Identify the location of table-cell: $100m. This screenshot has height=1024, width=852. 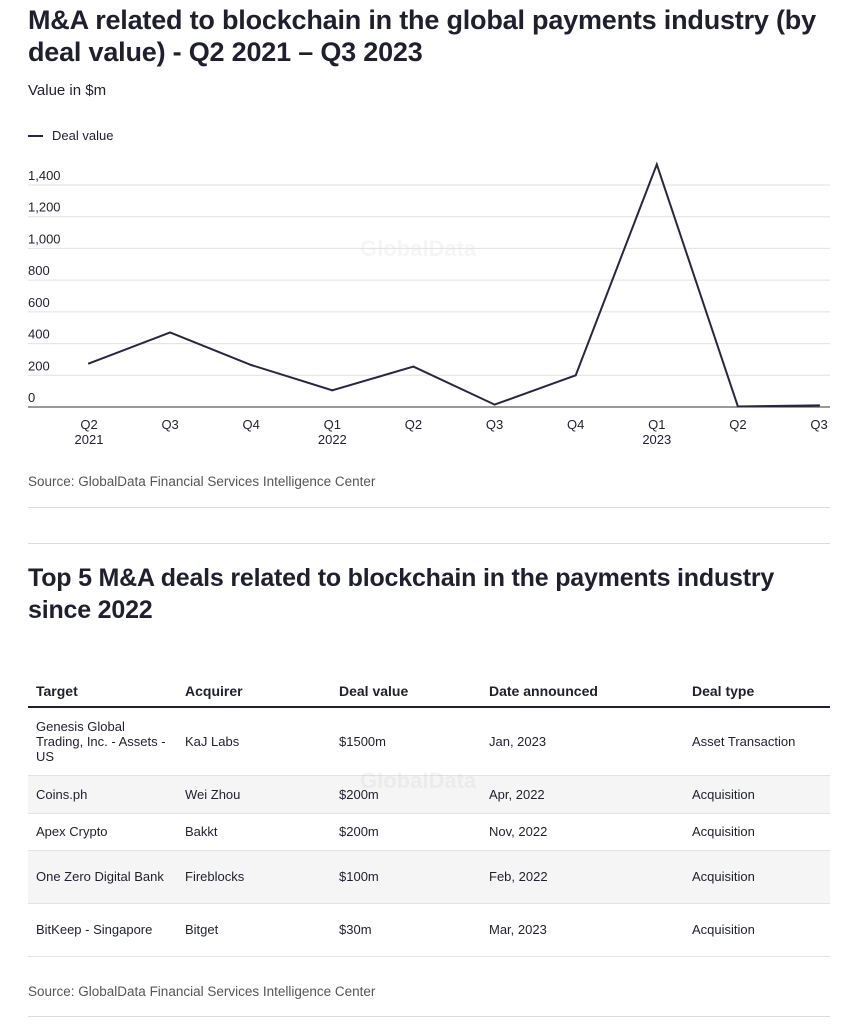
(406, 877).